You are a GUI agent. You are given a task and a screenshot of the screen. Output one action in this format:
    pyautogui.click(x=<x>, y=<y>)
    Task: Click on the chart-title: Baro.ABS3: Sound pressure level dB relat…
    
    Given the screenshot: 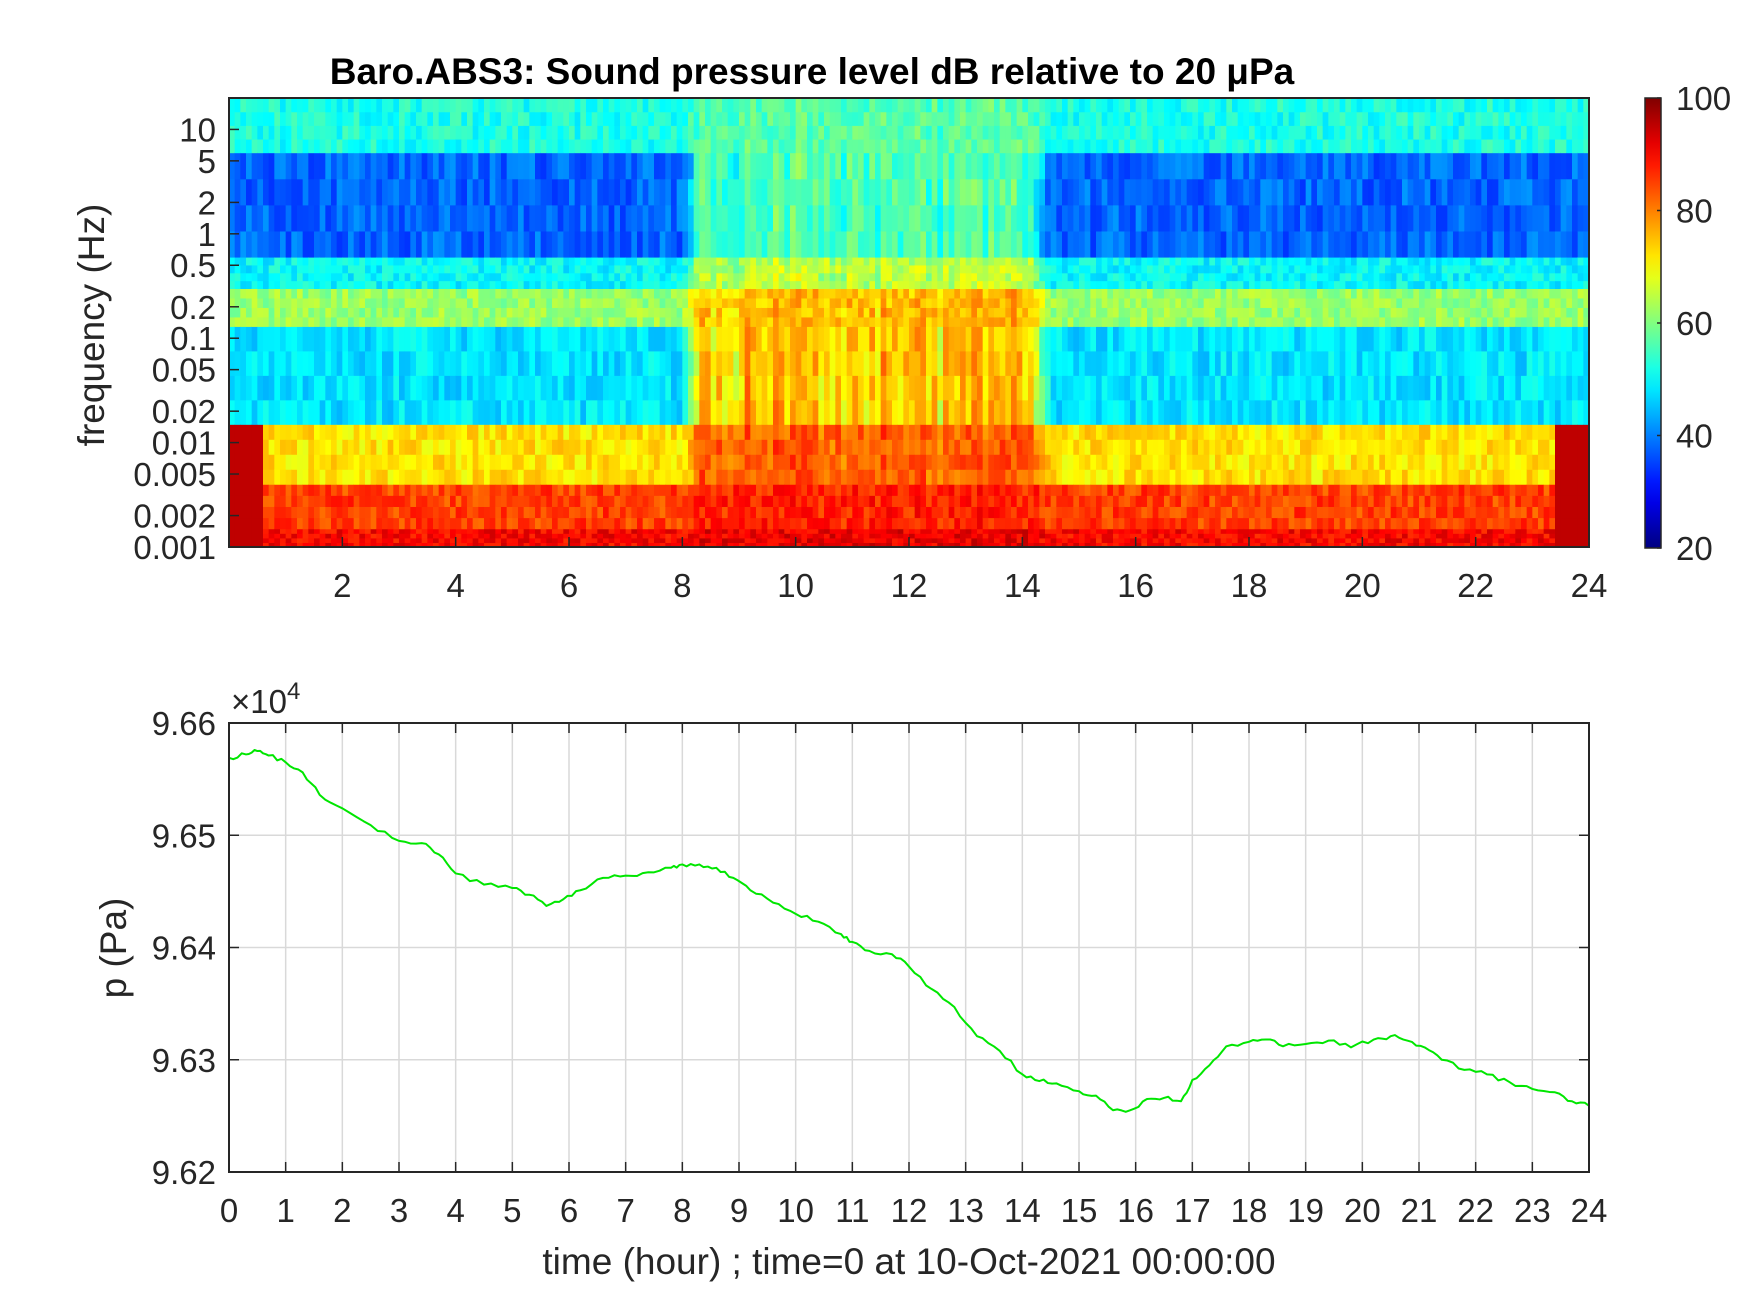 What is the action you would take?
    pyautogui.click(x=812, y=71)
    